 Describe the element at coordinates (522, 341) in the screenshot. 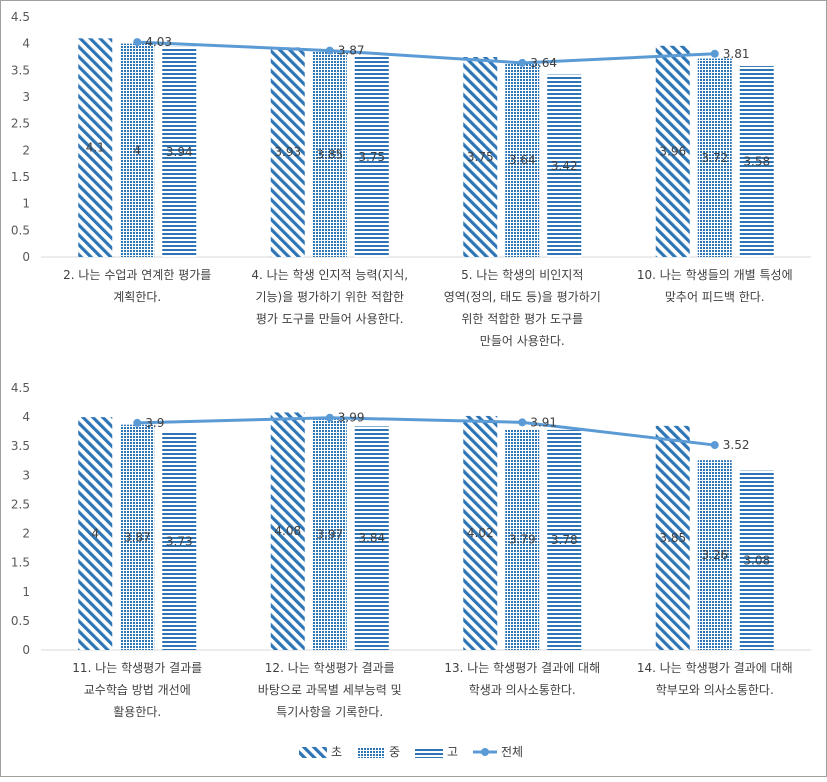

I see `category-label-line: 만들어 사용한다.` at that location.